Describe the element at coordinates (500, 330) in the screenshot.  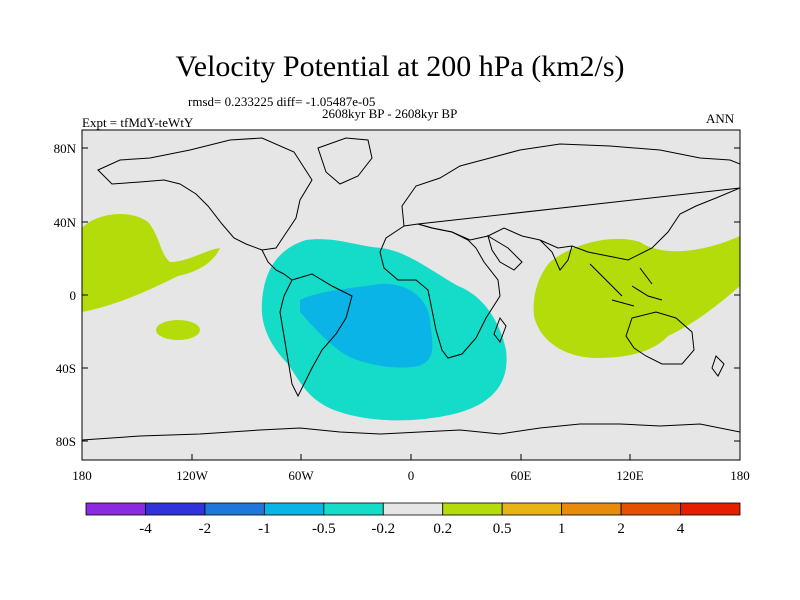
I see `madagascar-coast` at that location.